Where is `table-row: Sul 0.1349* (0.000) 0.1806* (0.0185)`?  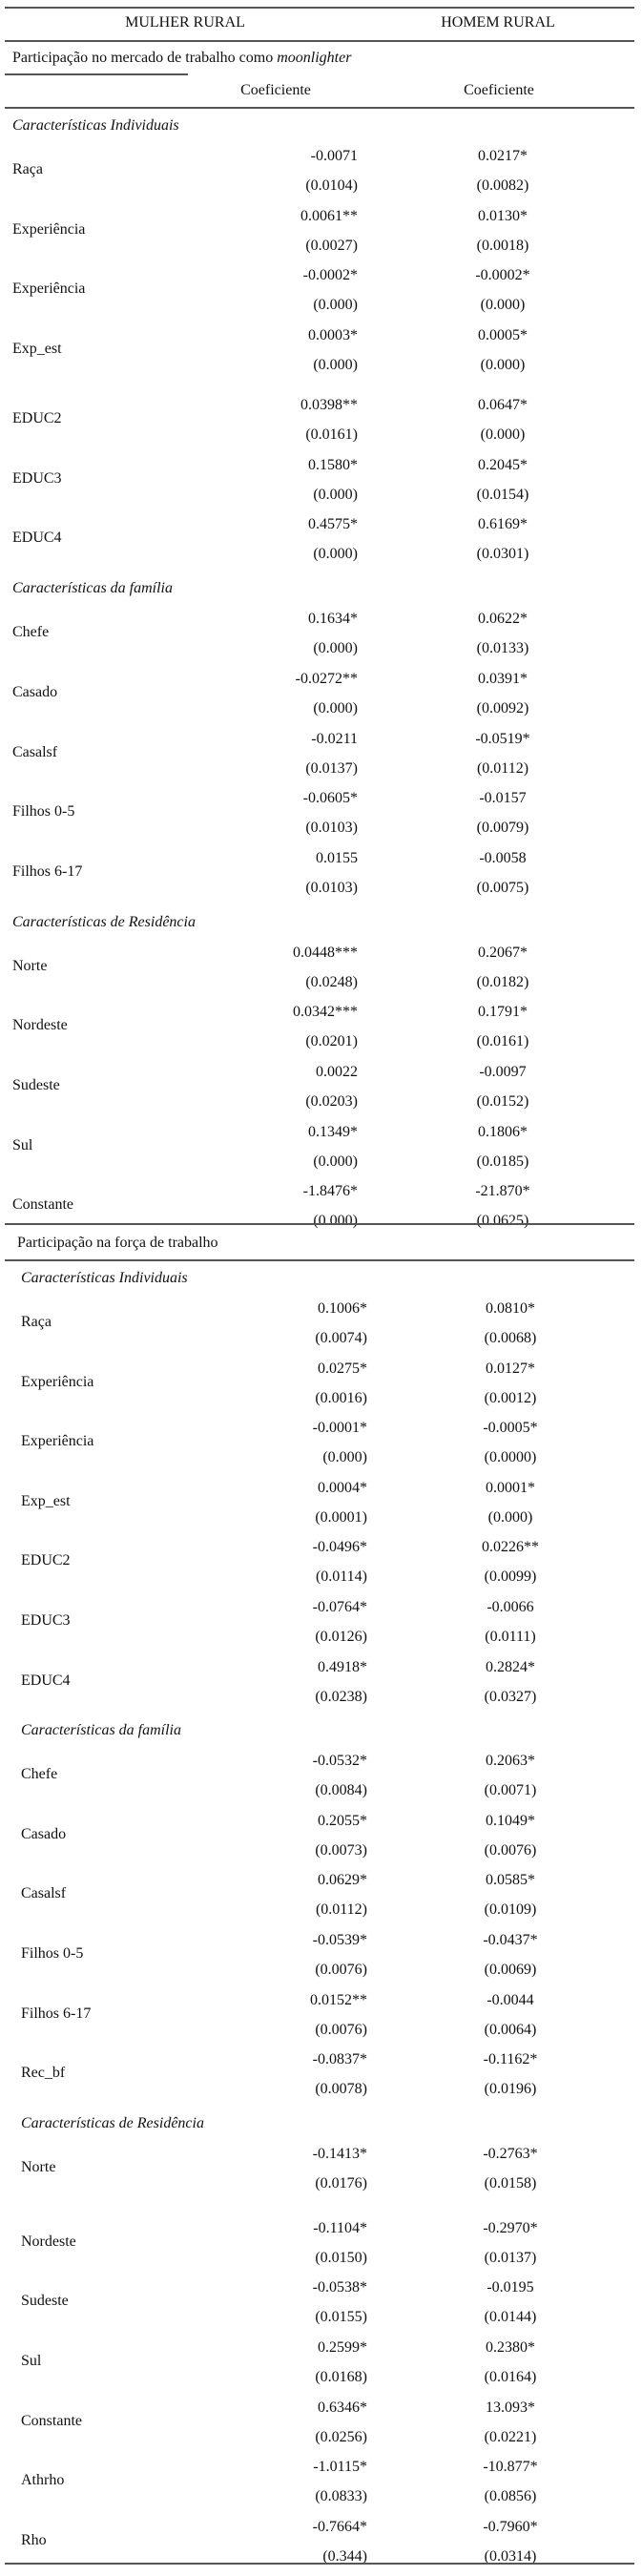 table-row: Sul 0.1349* (0.000) 0.1806* (0.0185) is located at coordinates (321, 1149).